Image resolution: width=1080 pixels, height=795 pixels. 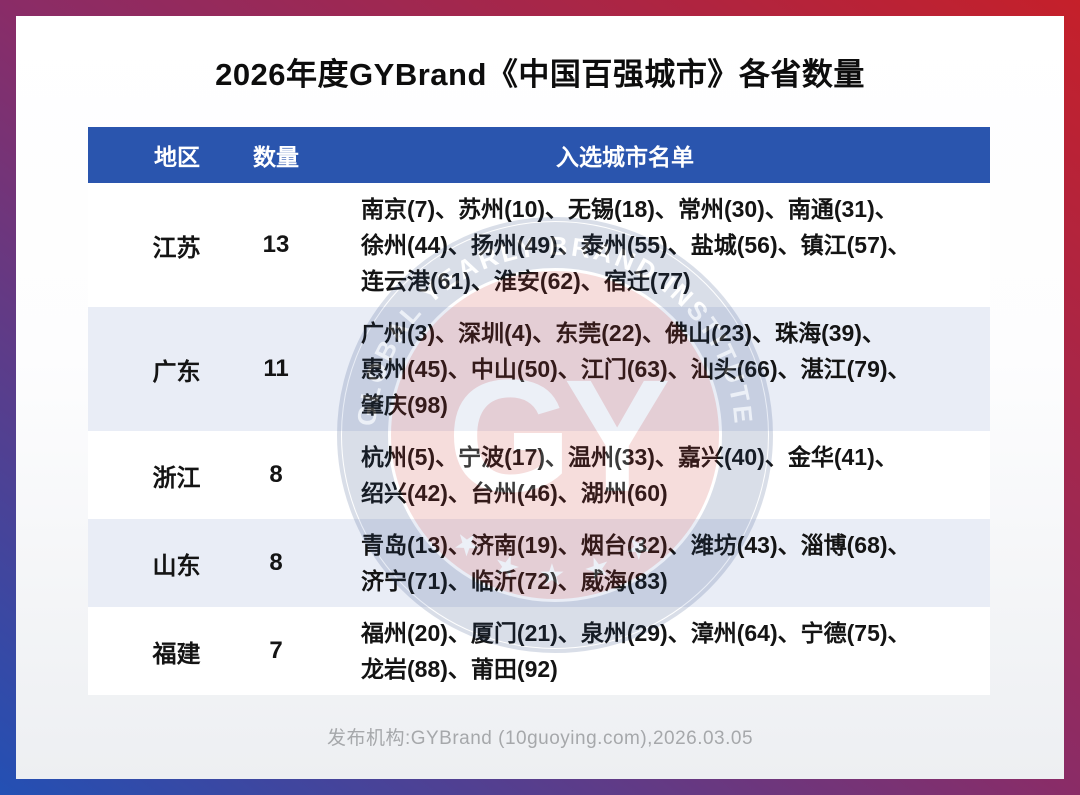 I want to click on footer-band: 发布机构:GYBrand (10guoying.com),2026.03.05, so click(x=540, y=736).